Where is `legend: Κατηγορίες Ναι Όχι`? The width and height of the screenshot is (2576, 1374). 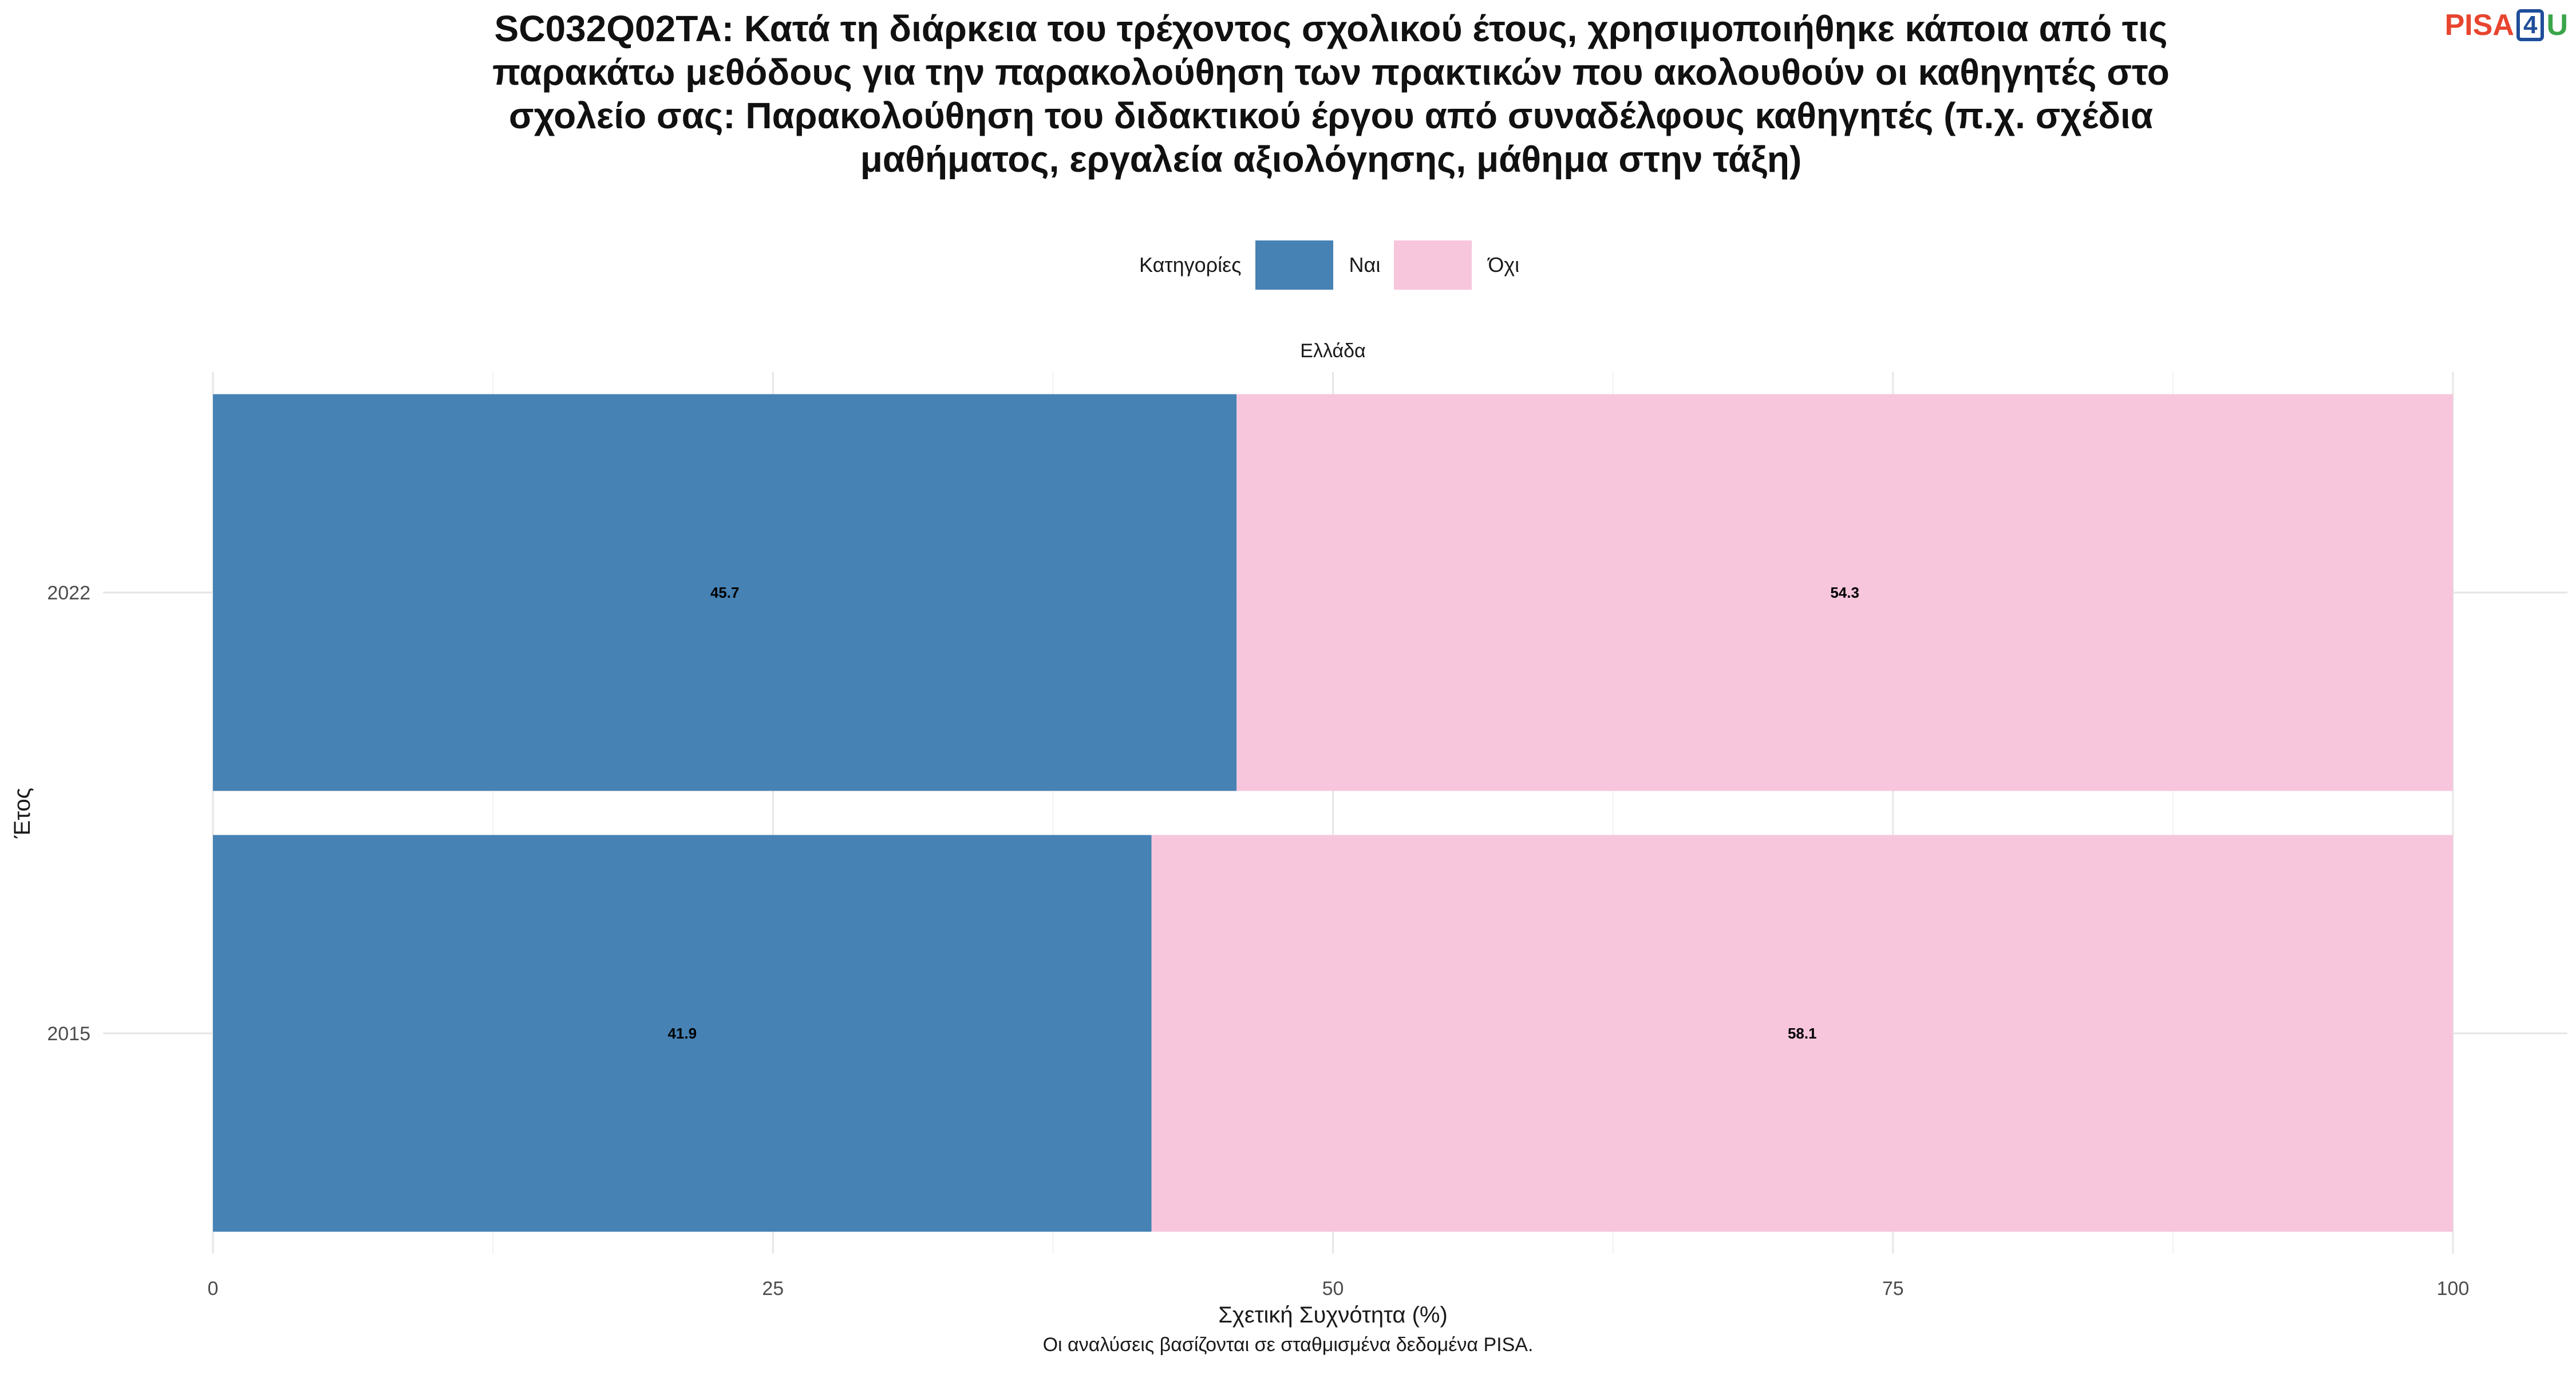
legend: Κατηγορίες Ναι Όχι is located at coordinates (1336, 265).